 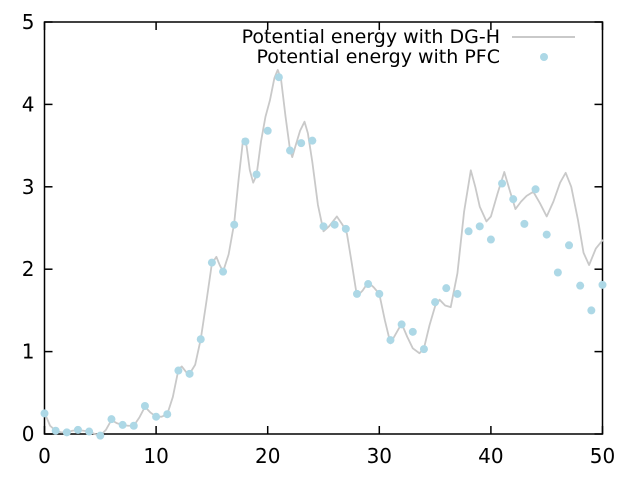 I want to click on x-tick-label: 10, so click(x=155, y=456).